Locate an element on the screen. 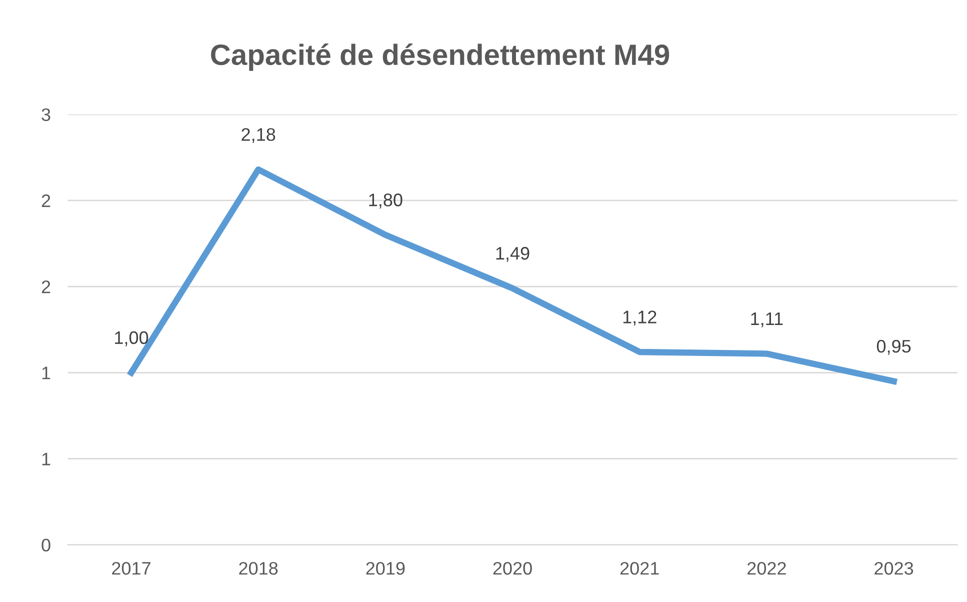  x-tick-label: 2018 is located at coordinates (258, 568).